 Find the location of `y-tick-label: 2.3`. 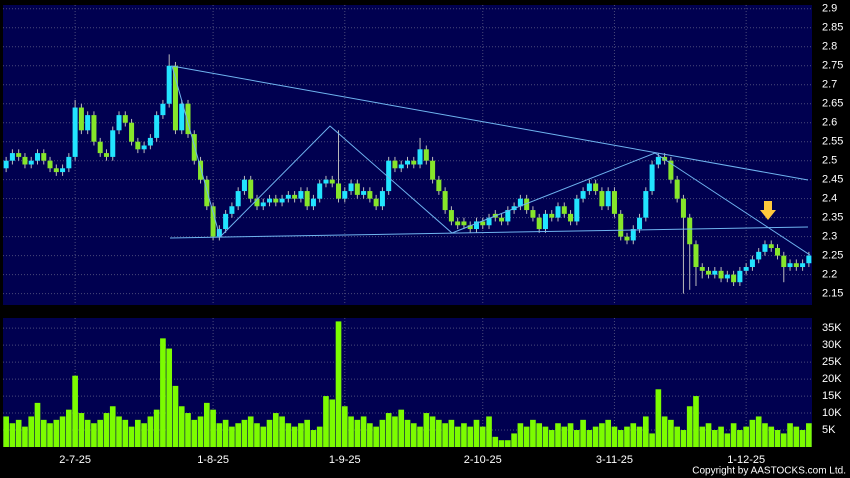

y-tick-label: 2.3 is located at coordinates (829, 237).